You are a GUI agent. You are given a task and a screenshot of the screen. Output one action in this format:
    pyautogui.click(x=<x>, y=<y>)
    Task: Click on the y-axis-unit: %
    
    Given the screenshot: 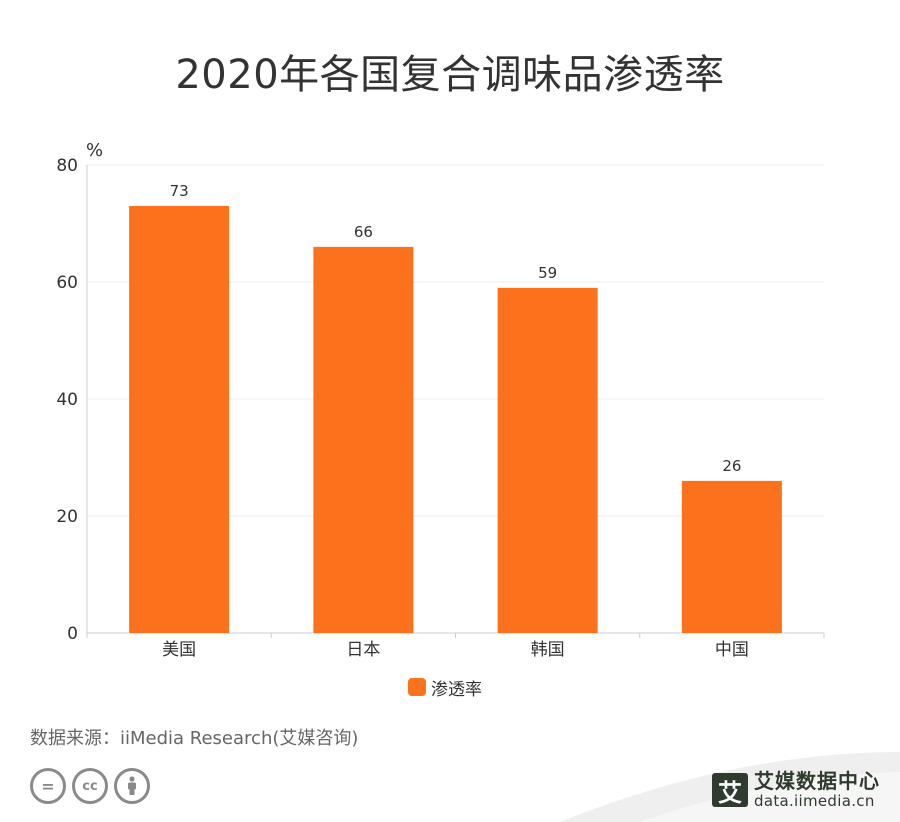 What is the action you would take?
    pyautogui.click(x=94, y=150)
    